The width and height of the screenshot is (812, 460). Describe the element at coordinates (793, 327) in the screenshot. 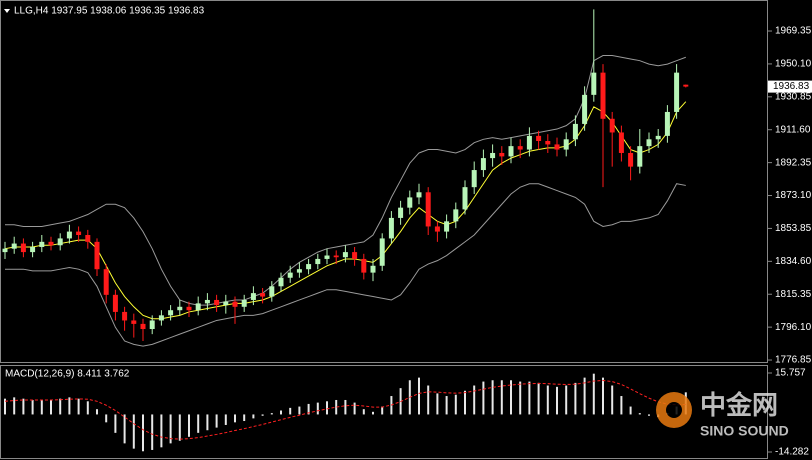

I see `y-tick-label: 1796.10` at that location.